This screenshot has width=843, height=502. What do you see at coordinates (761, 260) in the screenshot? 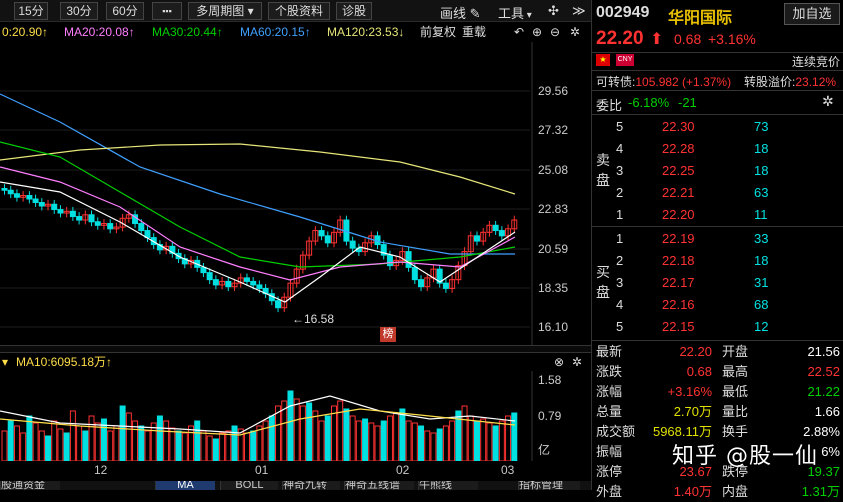
I see `bid-volume: 18` at bounding box center [761, 260].